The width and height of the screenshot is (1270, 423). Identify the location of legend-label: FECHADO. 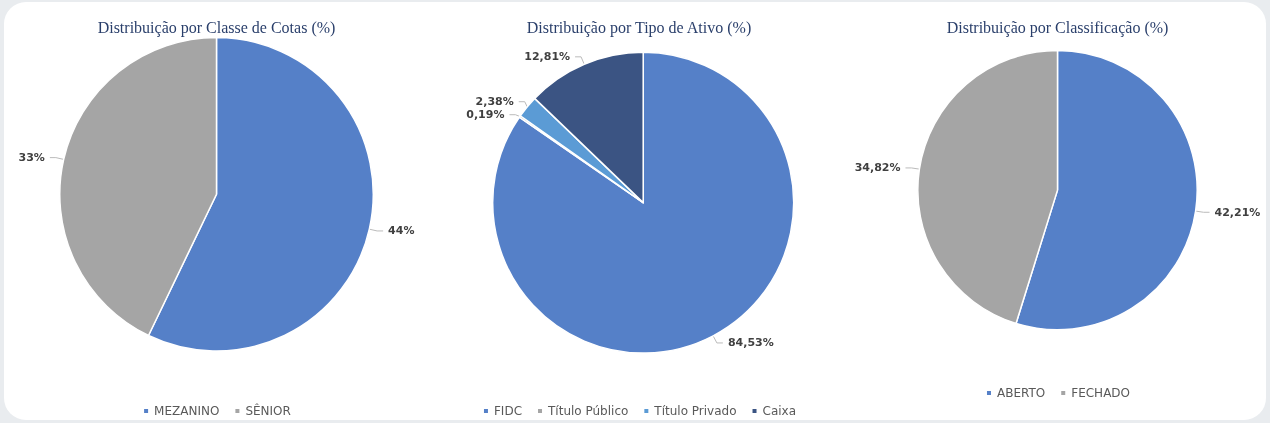
(1101, 393).